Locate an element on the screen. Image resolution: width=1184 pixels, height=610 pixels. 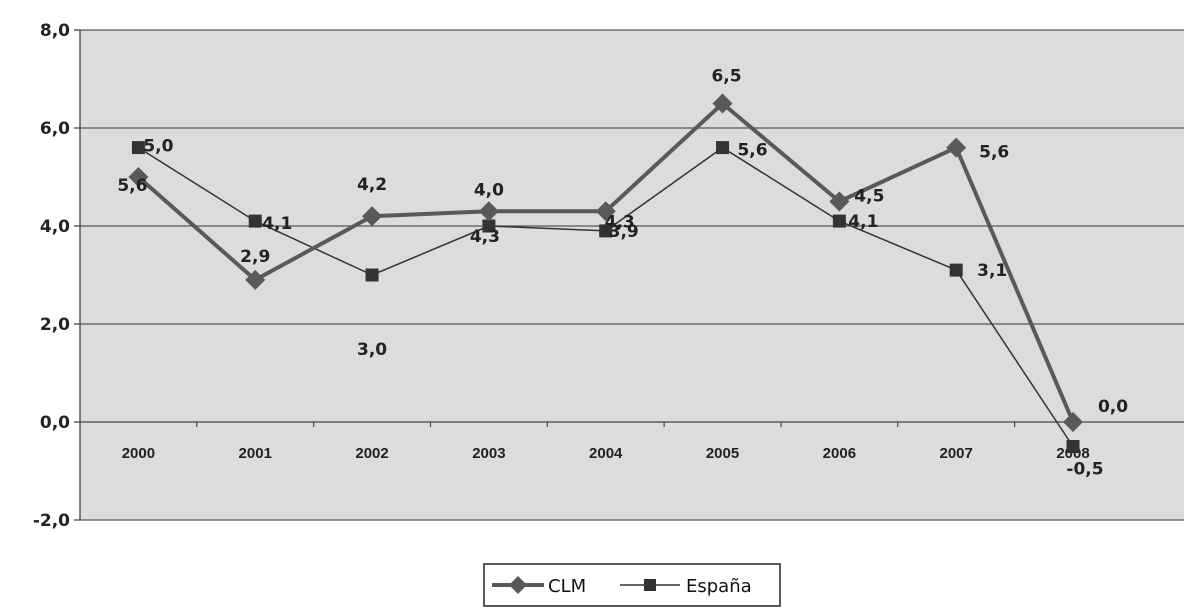
data-label-espana: 4,3 is located at coordinates (485, 237).